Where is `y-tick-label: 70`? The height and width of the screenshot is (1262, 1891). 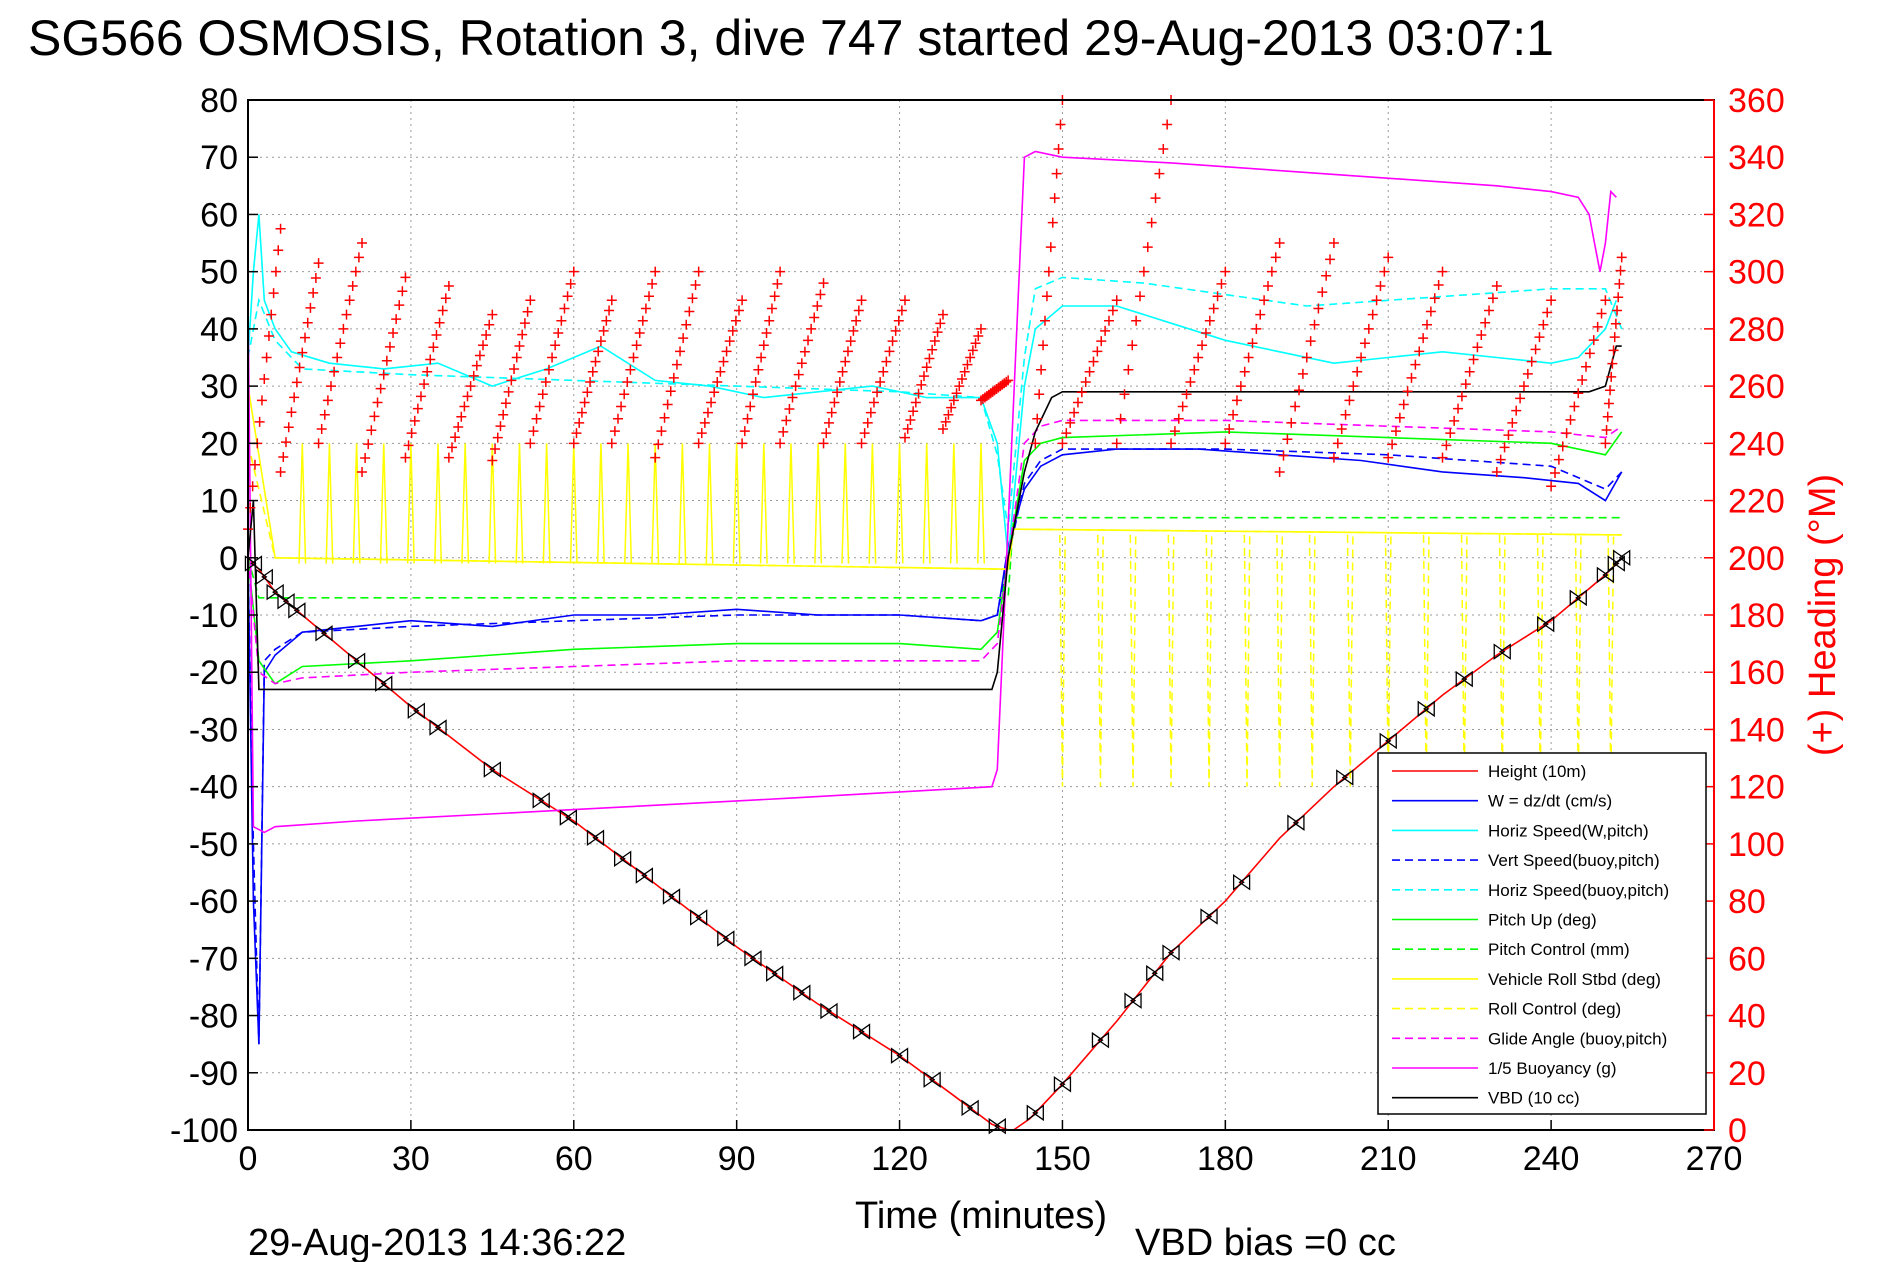 y-tick-label: 70 is located at coordinates (219, 158).